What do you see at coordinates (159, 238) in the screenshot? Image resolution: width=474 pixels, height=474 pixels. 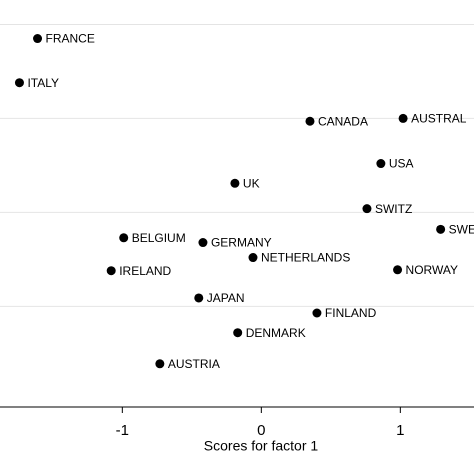 I see `point-label: BELGIUM` at bounding box center [159, 238].